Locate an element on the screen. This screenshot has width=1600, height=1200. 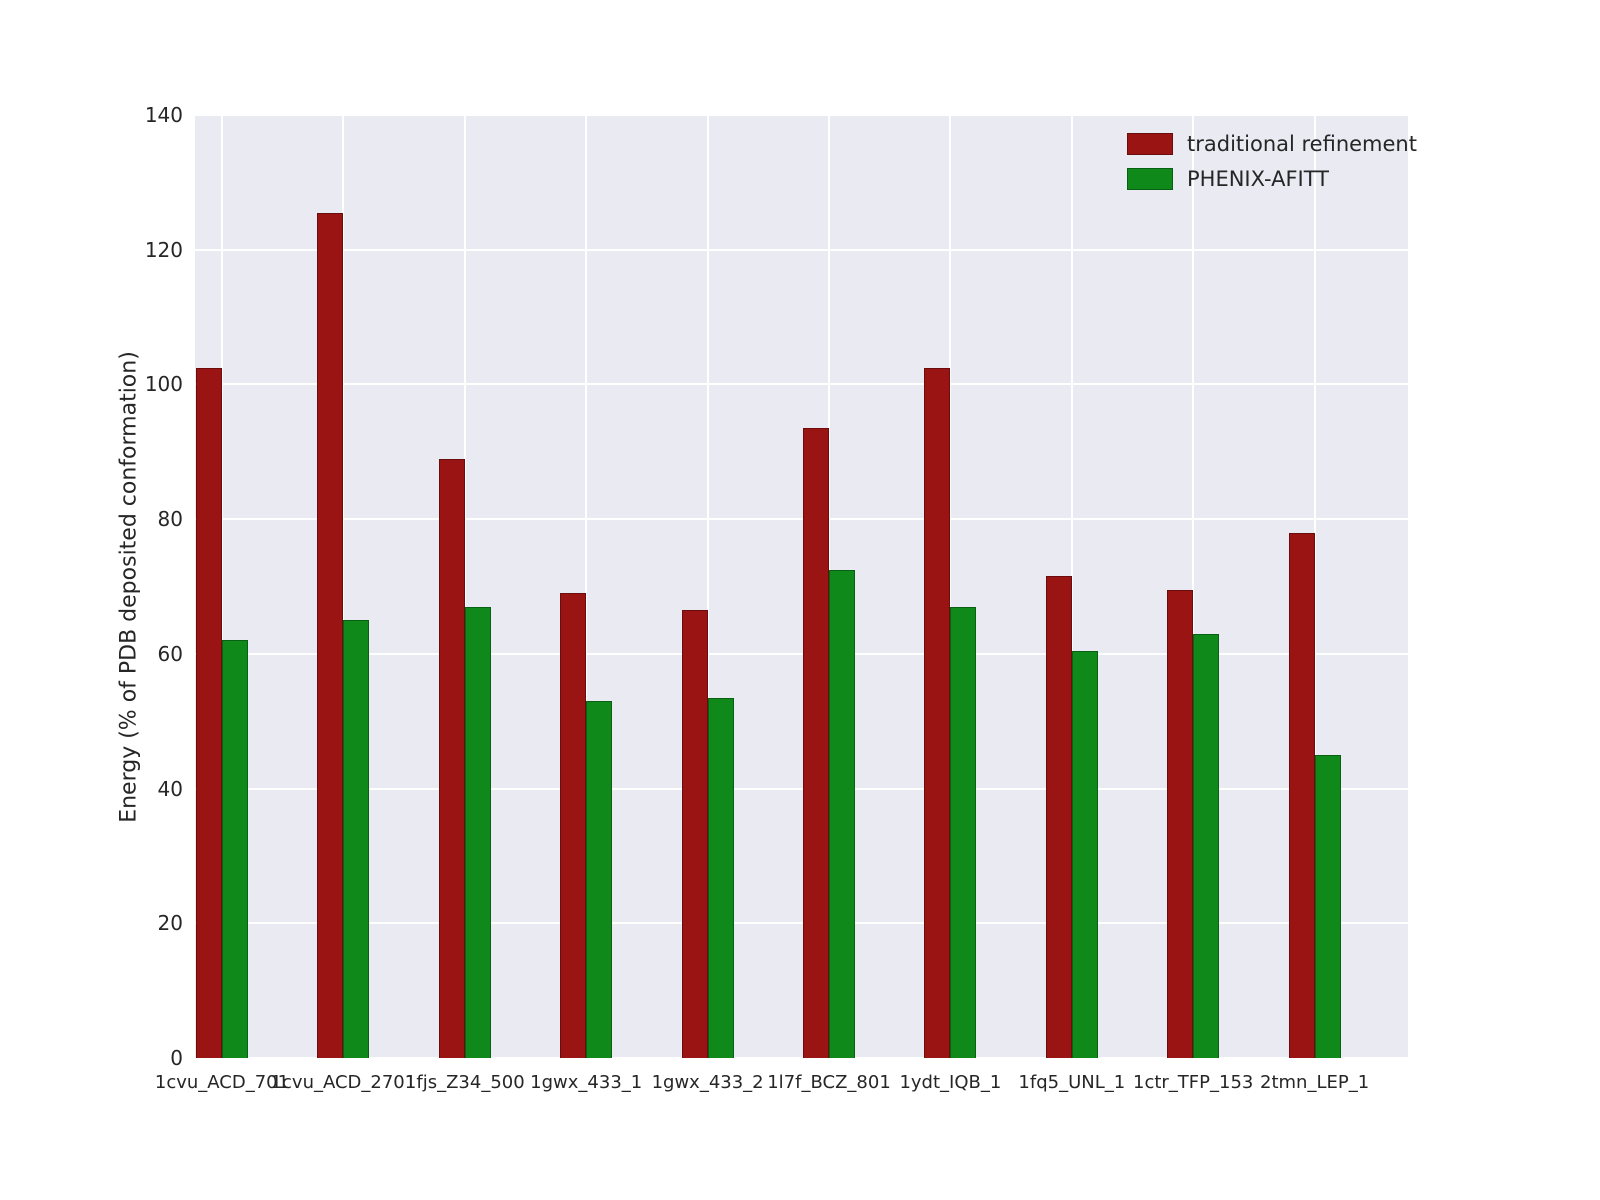
x-tick-label: 1l7f_BCZ_801 is located at coordinates (829, 1082).